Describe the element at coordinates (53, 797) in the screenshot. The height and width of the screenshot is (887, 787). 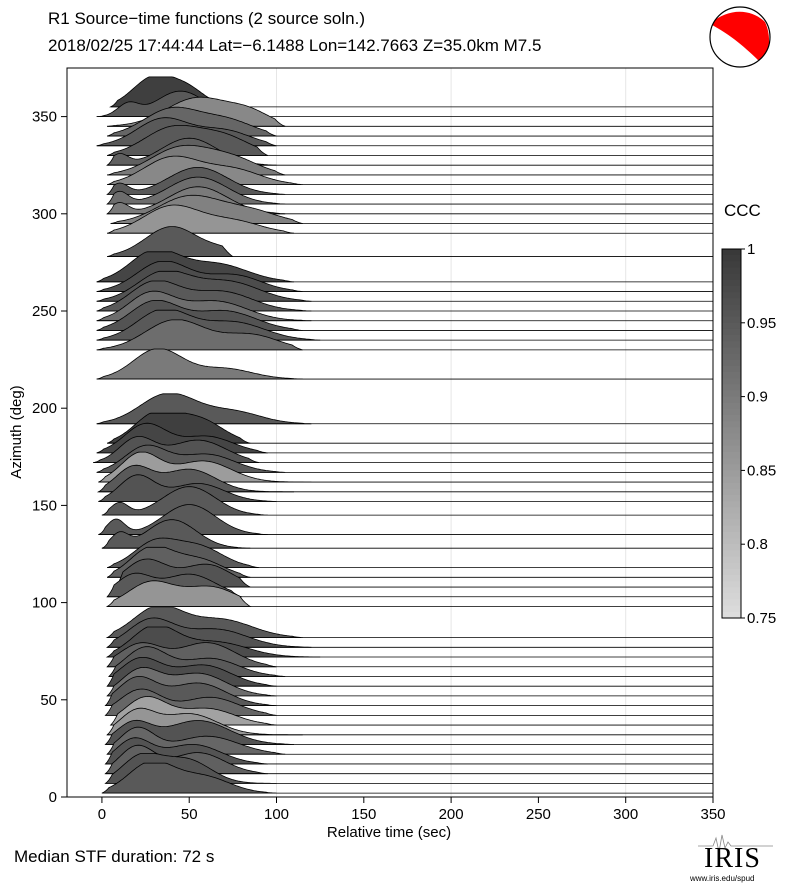
I see `y-tick-label: 0` at that location.